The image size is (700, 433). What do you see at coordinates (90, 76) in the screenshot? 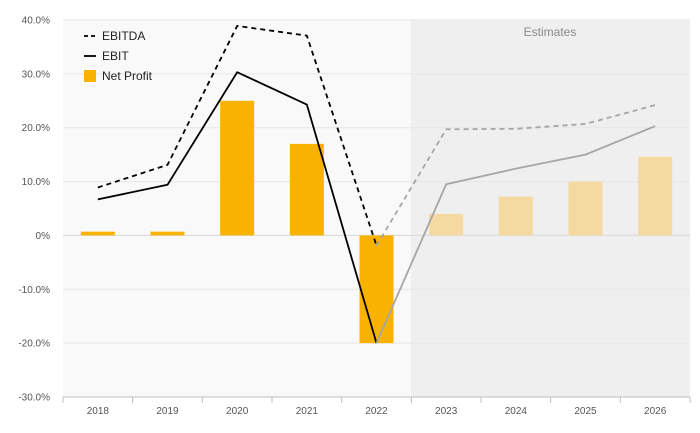
I see `legend-net-profit-swatch` at bounding box center [90, 76].